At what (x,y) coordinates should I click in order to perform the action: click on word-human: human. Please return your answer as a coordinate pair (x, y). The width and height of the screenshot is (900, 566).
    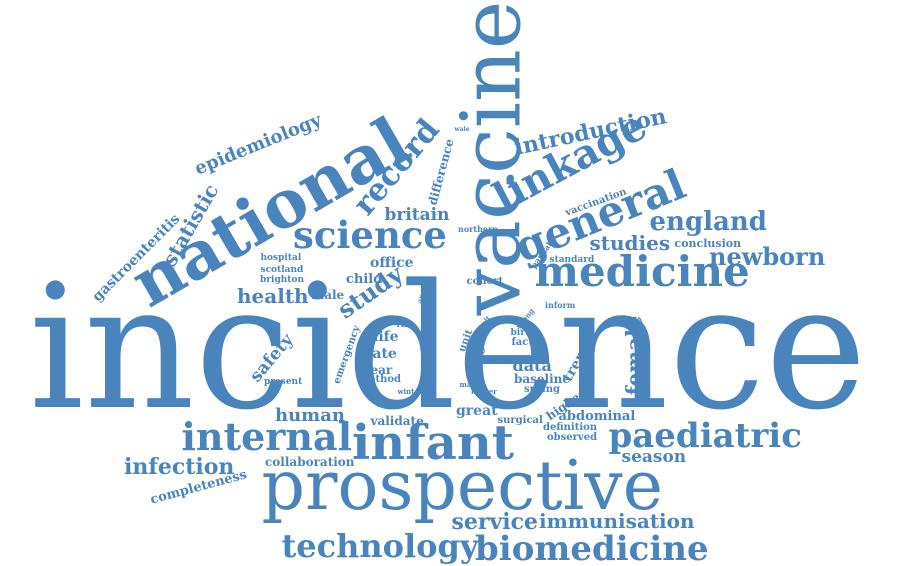
    Looking at the image, I should click on (310, 415).